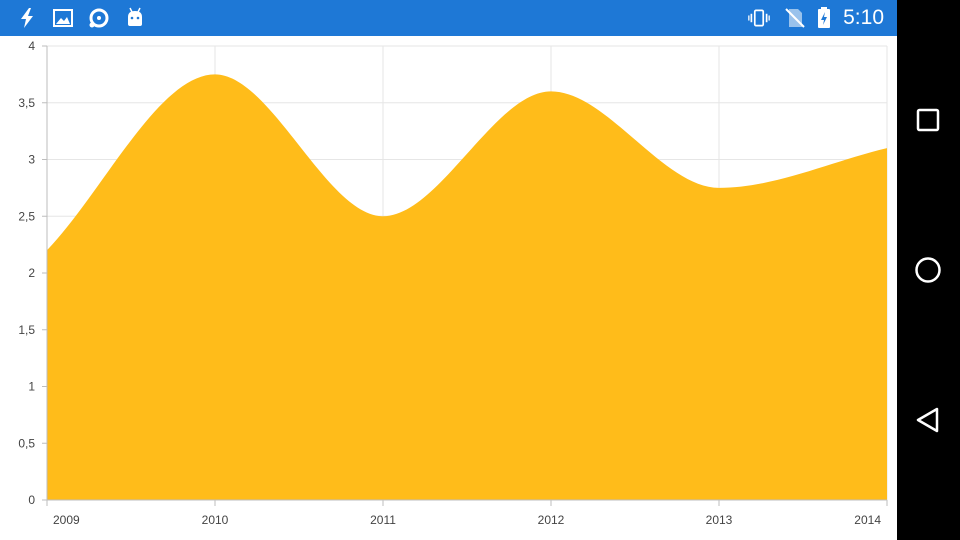 This screenshot has width=960, height=540. I want to click on navigation-bar, so click(928, 270).